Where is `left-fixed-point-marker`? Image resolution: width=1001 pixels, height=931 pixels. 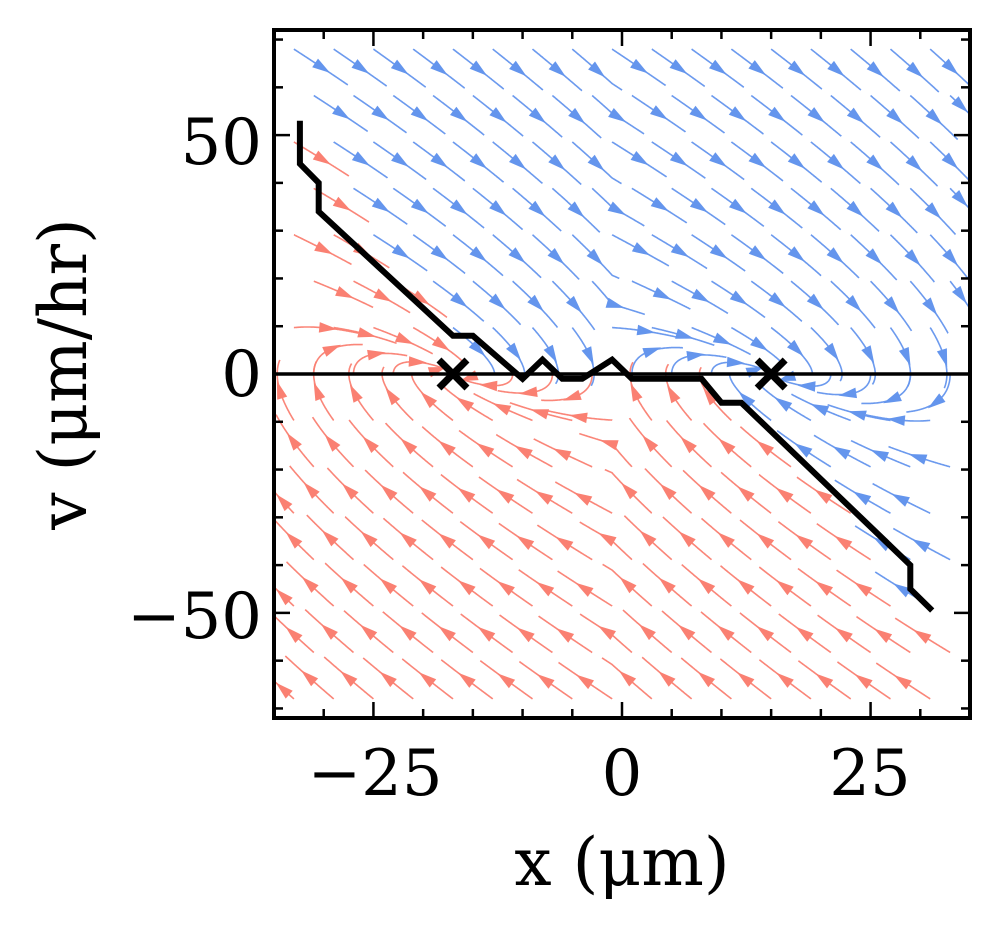
left-fixed-point-marker is located at coordinates (453, 374).